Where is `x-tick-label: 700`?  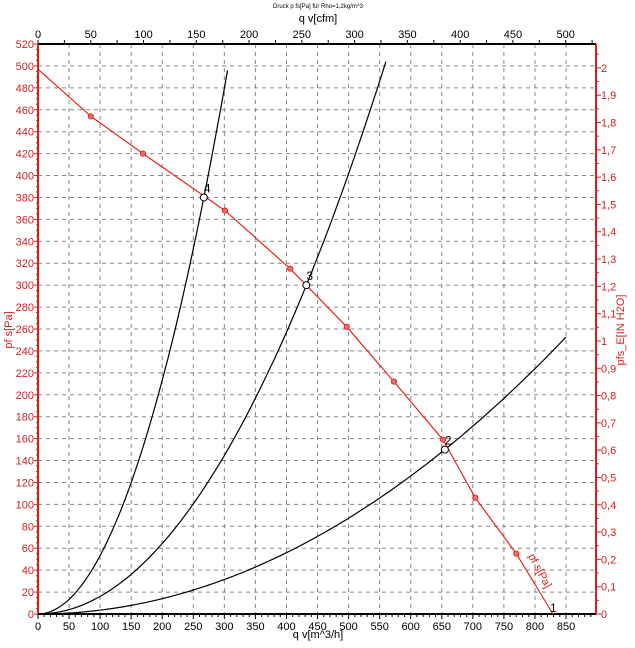
x-tick-label: 700 is located at coordinates (473, 627).